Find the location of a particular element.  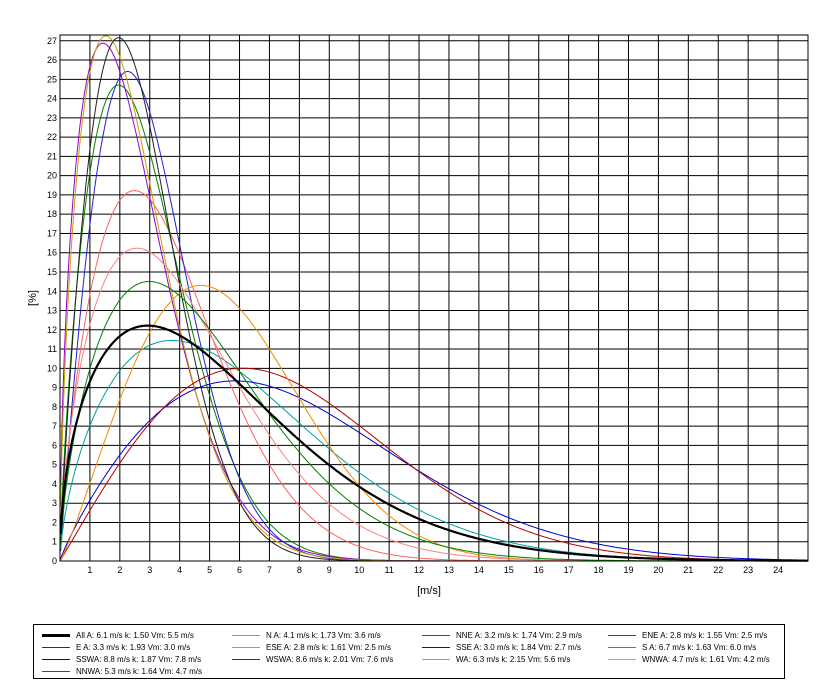

y-tick-label: 12 is located at coordinates (52, 330).